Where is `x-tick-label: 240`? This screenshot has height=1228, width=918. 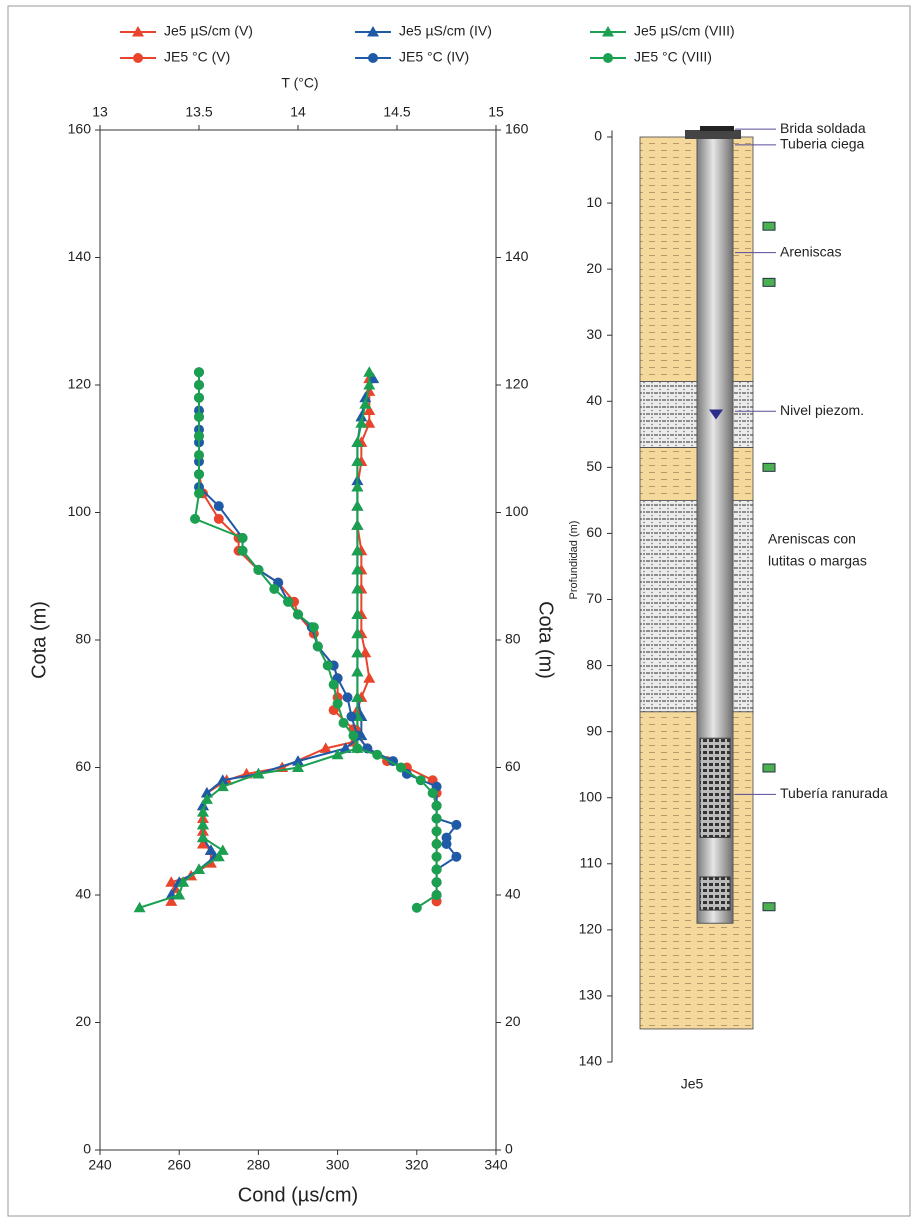 x-tick-label: 240 is located at coordinates (100, 1165).